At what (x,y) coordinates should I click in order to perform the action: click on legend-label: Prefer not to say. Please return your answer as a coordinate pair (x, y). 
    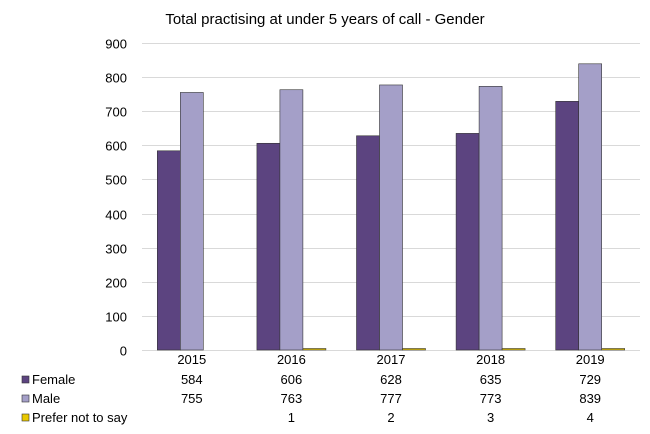
    Looking at the image, I should click on (80, 417).